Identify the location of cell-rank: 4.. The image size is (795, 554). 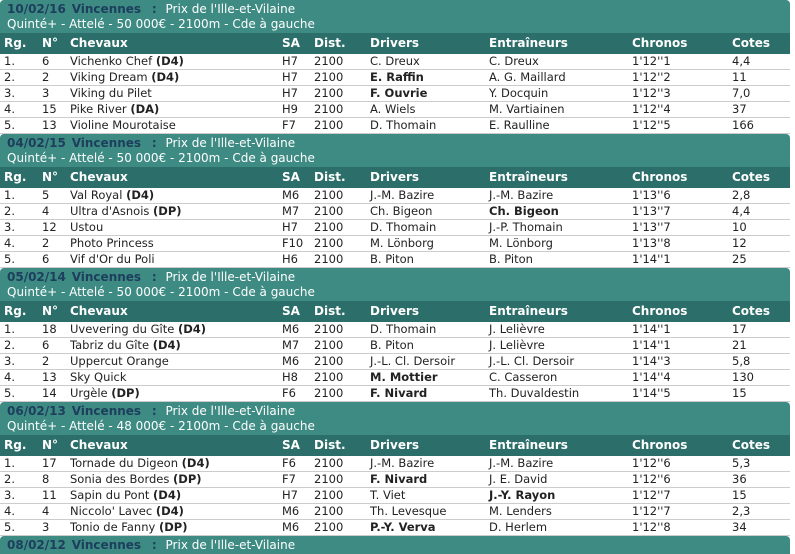
(19, 109).